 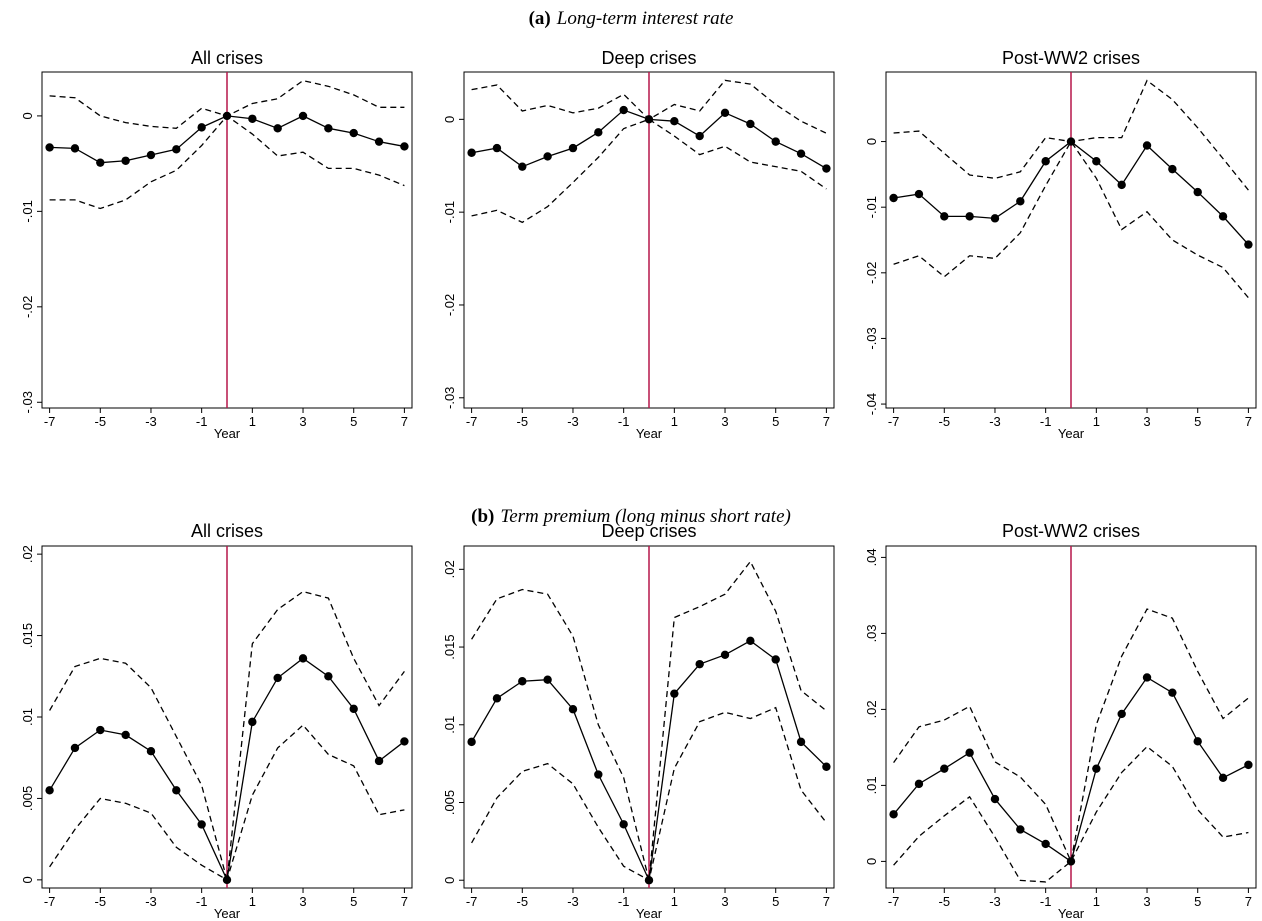 I want to click on y-tick-label: .015, so click(x=27, y=635).